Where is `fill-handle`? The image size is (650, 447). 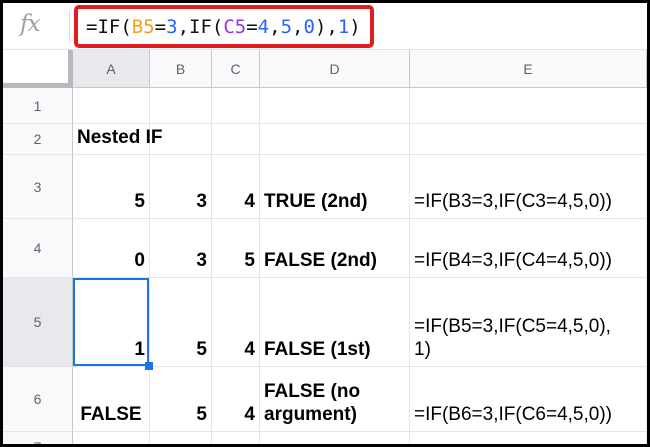
fill-handle is located at coordinates (149, 366).